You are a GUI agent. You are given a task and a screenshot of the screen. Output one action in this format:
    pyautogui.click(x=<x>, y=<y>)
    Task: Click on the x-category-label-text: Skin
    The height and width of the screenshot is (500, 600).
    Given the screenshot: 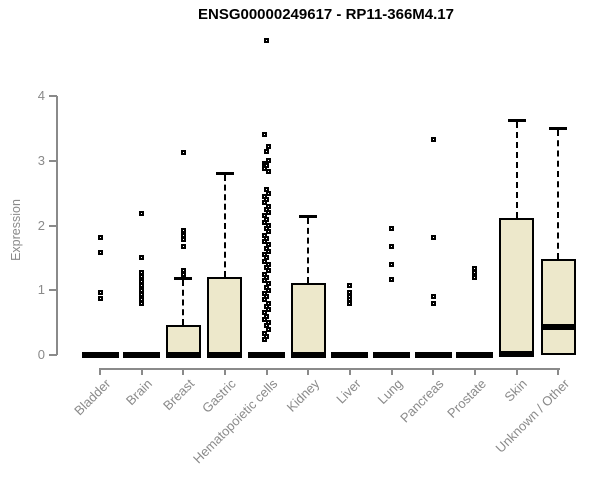 What is the action you would take?
    pyautogui.click(x=516, y=390)
    